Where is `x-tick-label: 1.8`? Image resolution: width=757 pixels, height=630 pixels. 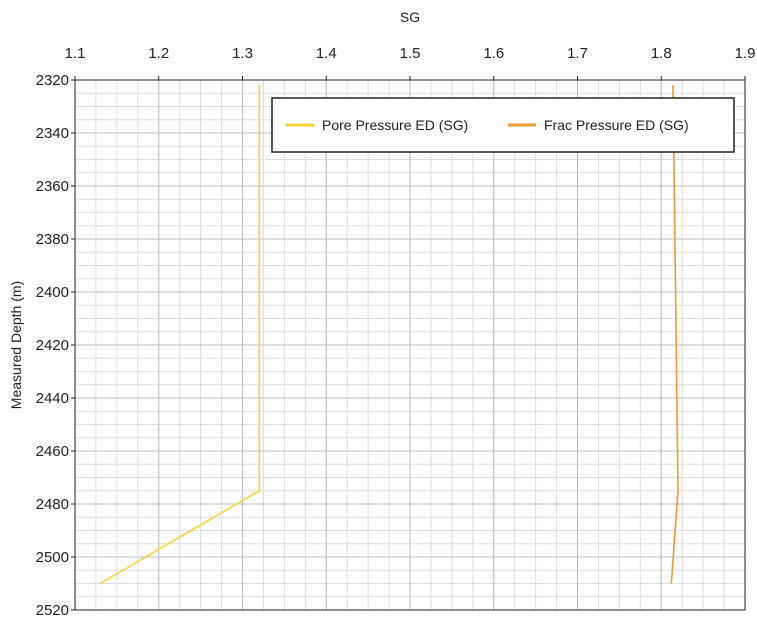 x-tick-label: 1.8 is located at coordinates (661, 53).